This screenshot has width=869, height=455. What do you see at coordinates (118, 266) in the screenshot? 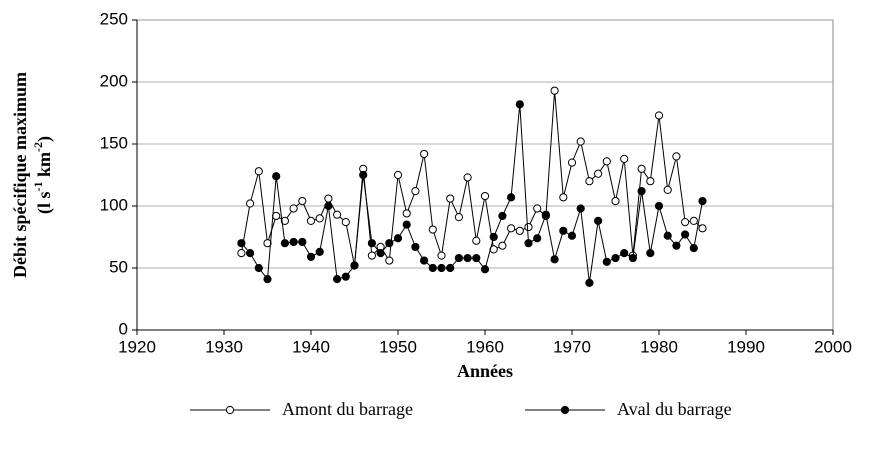
I see `y-tick-label: 50` at bounding box center [118, 266].